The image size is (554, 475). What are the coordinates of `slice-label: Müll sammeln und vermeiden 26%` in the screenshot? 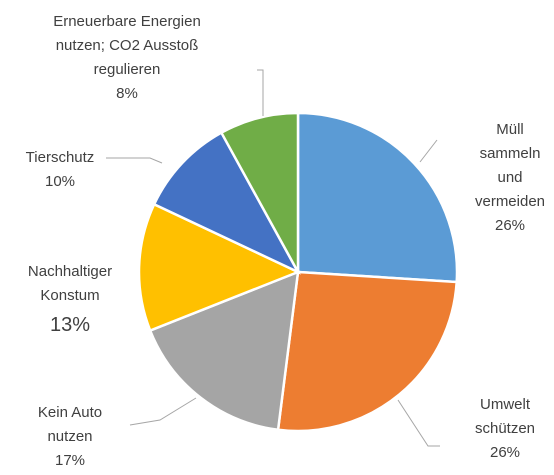 It's located at (510, 178).